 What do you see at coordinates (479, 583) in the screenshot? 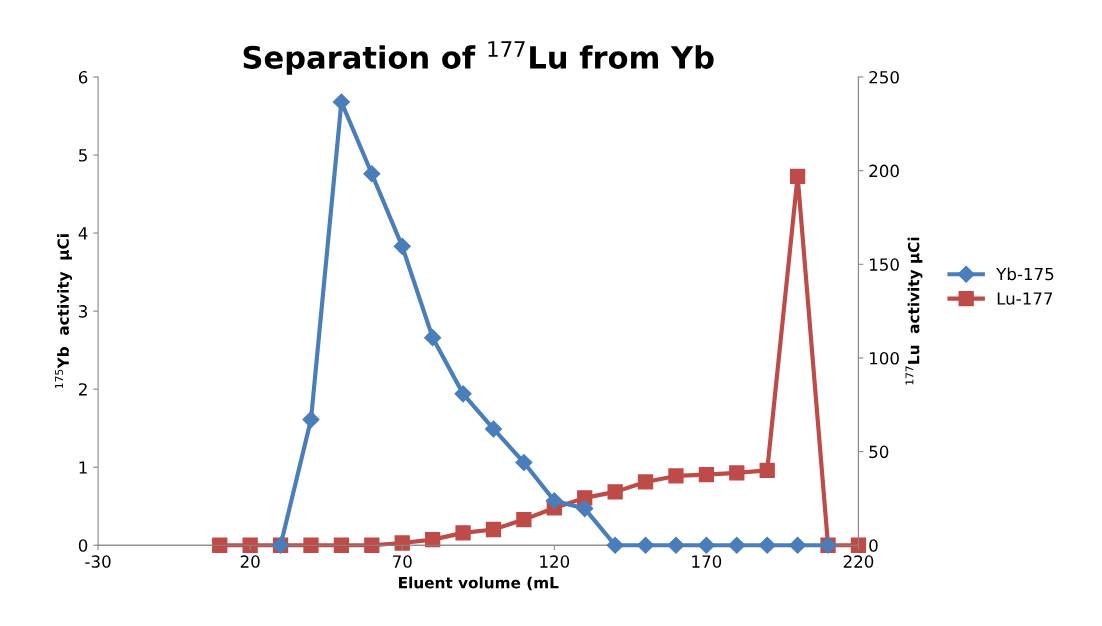
I see `x-axis-title: Eluent volume (mL` at bounding box center [479, 583].